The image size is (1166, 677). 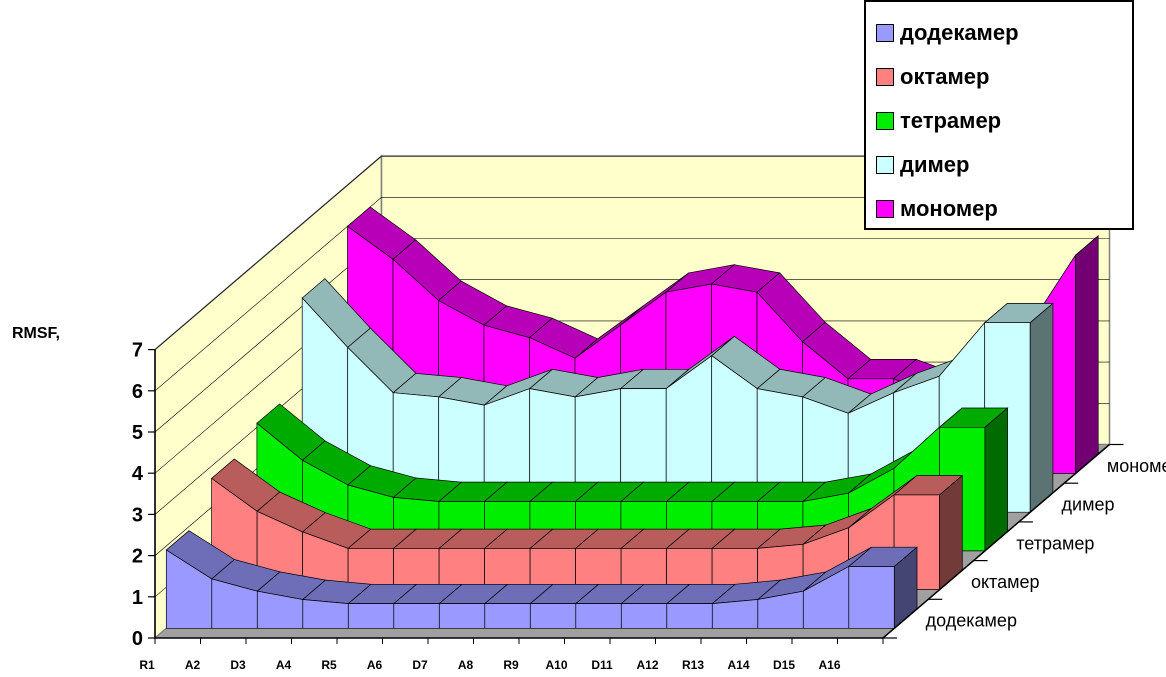 I want to click on legend: додекамер октамер тетрамер димер мономер, so click(x=999, y=115).